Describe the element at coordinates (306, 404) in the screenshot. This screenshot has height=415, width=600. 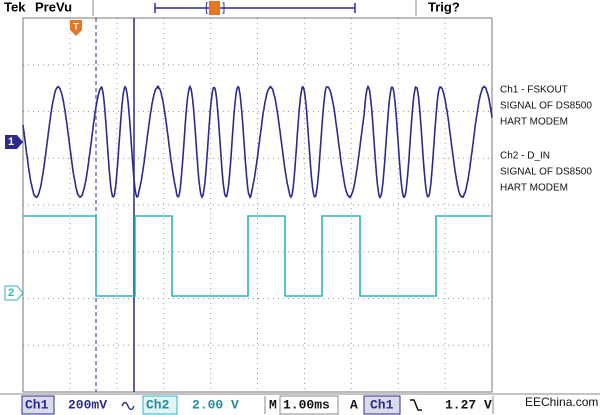
I see `time-scale: 1.00ms` at that location.